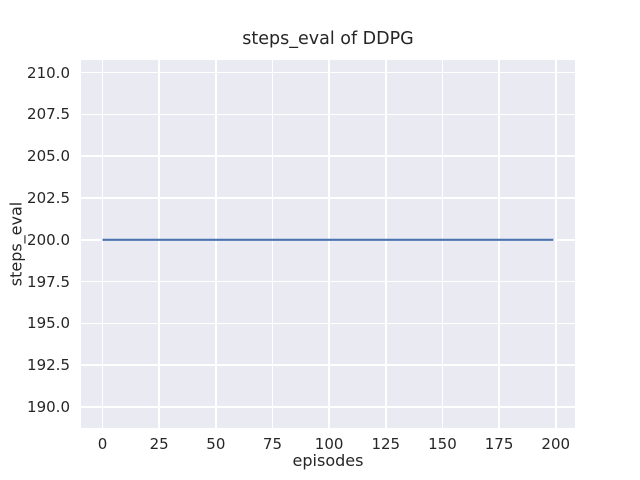 This screenshot has width=640, height=480. Describe the element at coordinates (216, 444) in the screenshot. I see `x-tick-label: 50` at that location.